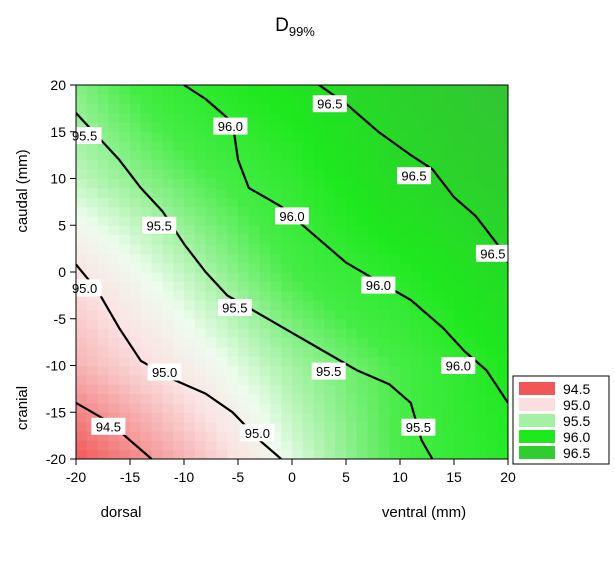  Describe the element at coordinates (291, 472) in the screenshot. I see `x-axis: -20 -15 -10 -5 0 5 10 15 20` at that location.